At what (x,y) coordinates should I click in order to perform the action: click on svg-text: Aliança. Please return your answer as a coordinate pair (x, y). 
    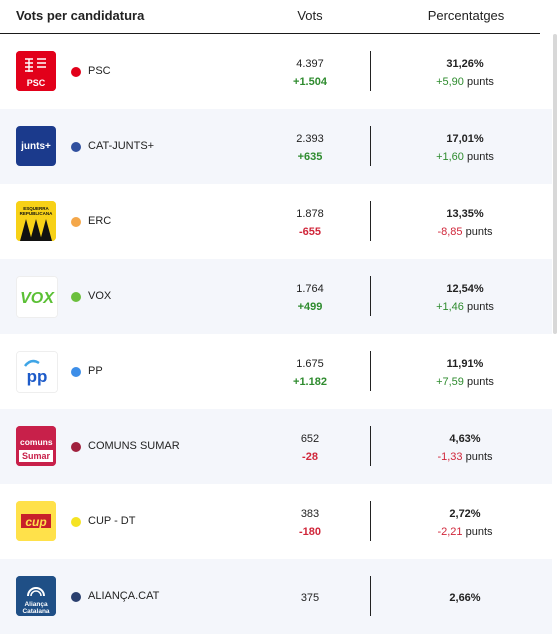
    Looking at the image, I should click on (36, 604).